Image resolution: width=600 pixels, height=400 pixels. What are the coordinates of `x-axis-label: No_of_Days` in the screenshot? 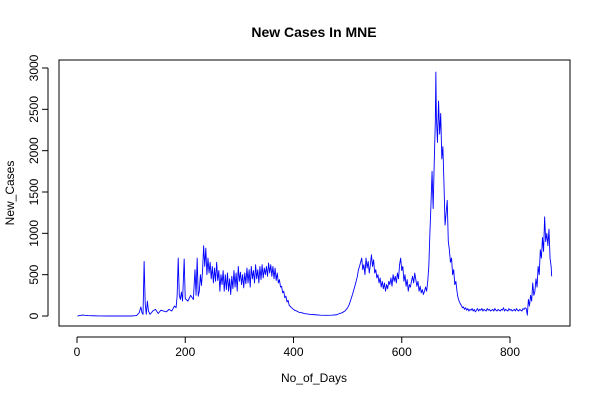 It's located at (314, 378).